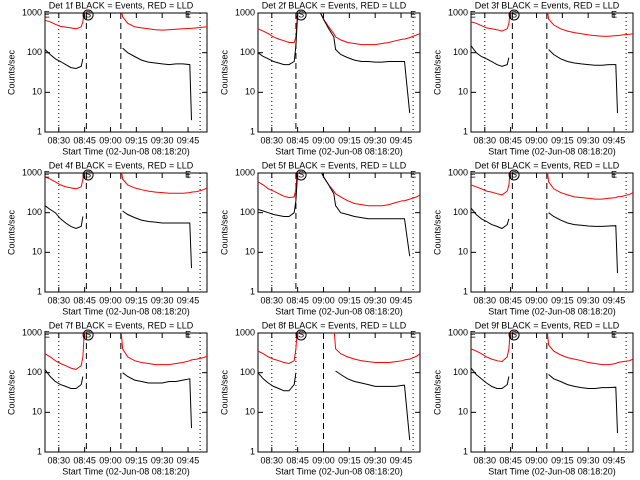 The width and height of the screenshot is (640, 480). Describe the element at coordinates (121, 165) in the screenshot. I see `chart-title: Det 4f BLACK = Events, RED = LLD` at that location.